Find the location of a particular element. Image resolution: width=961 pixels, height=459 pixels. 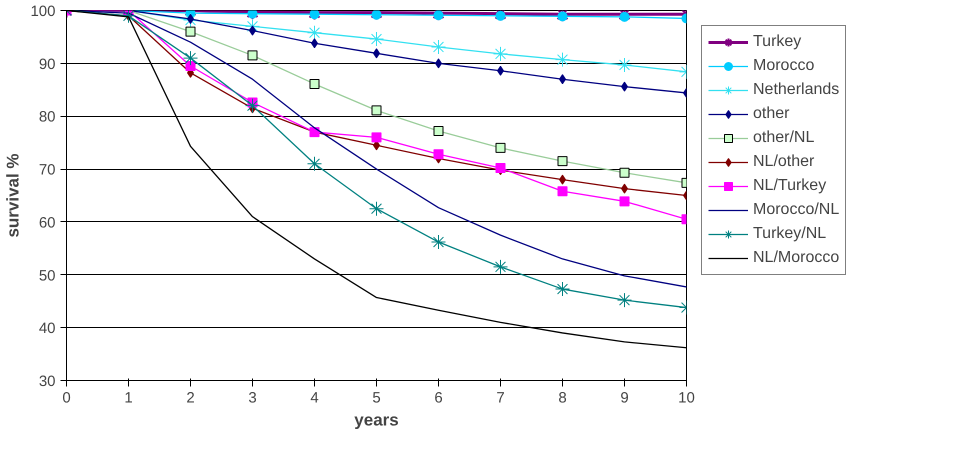

y-tick-label: 50 is located at coordinates (47, 275).